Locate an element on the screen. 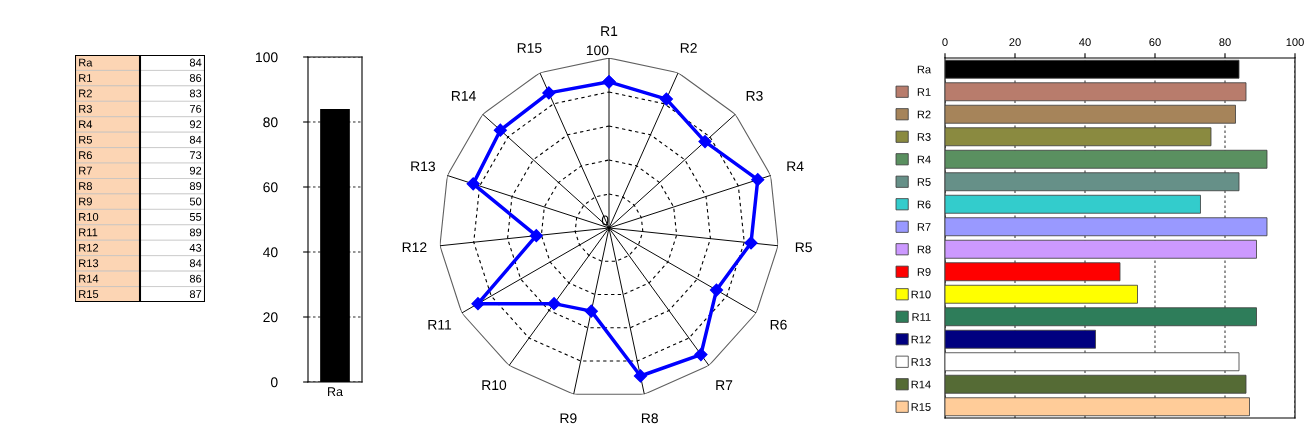  y-tick-label: R3 is located at coordinates (924, 137).